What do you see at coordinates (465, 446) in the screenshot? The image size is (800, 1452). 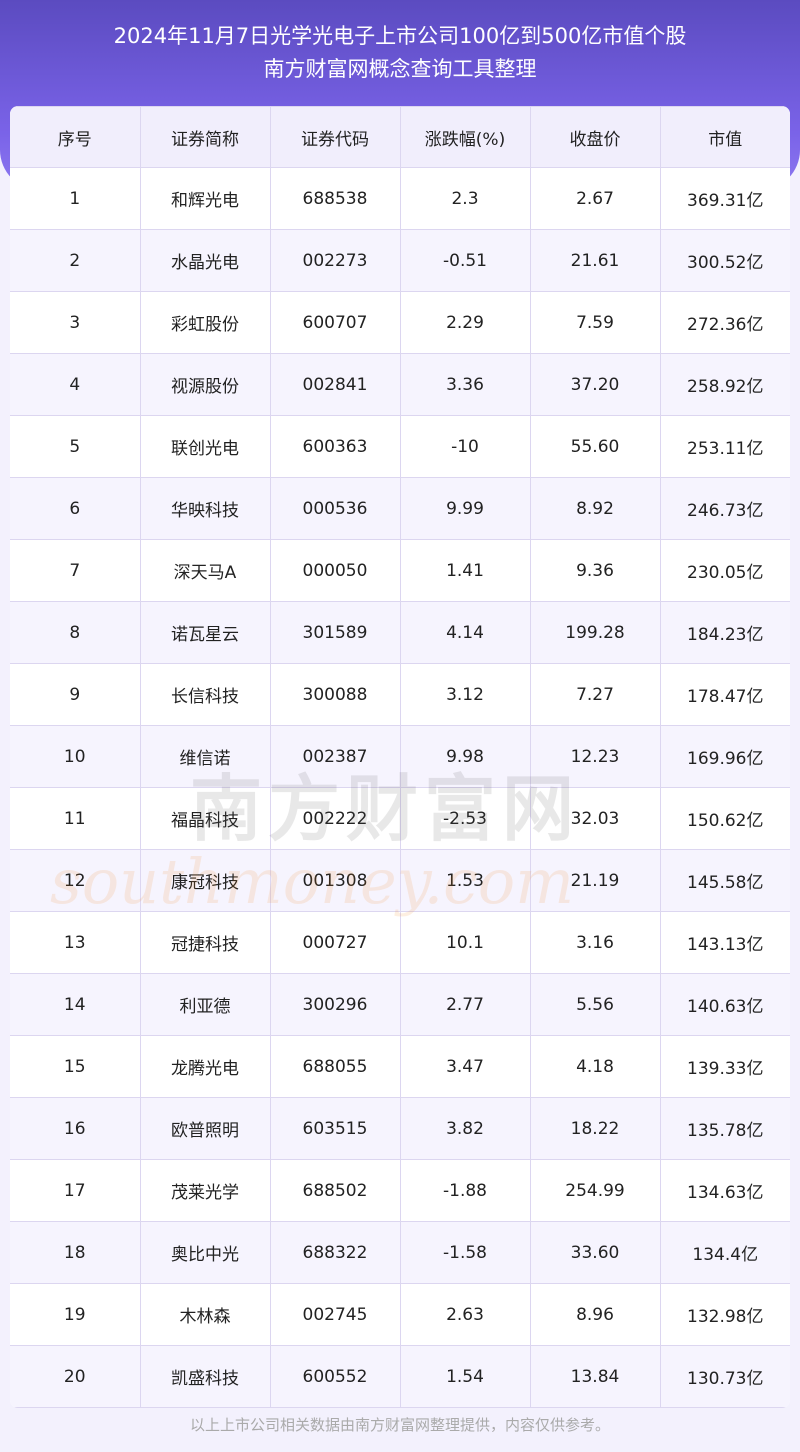 I see `table-cell: -10` at bounding box center [465, 446].